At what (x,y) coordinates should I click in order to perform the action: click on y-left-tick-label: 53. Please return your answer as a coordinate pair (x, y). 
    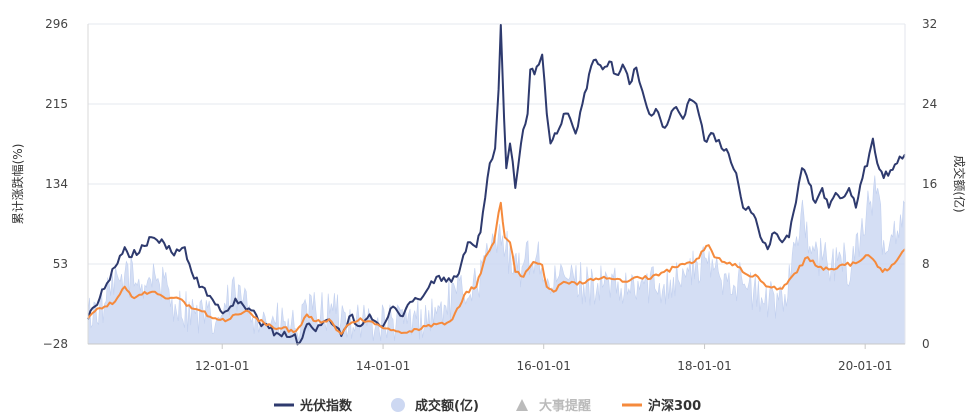
    Looking at the image, I should click on (60, 264).